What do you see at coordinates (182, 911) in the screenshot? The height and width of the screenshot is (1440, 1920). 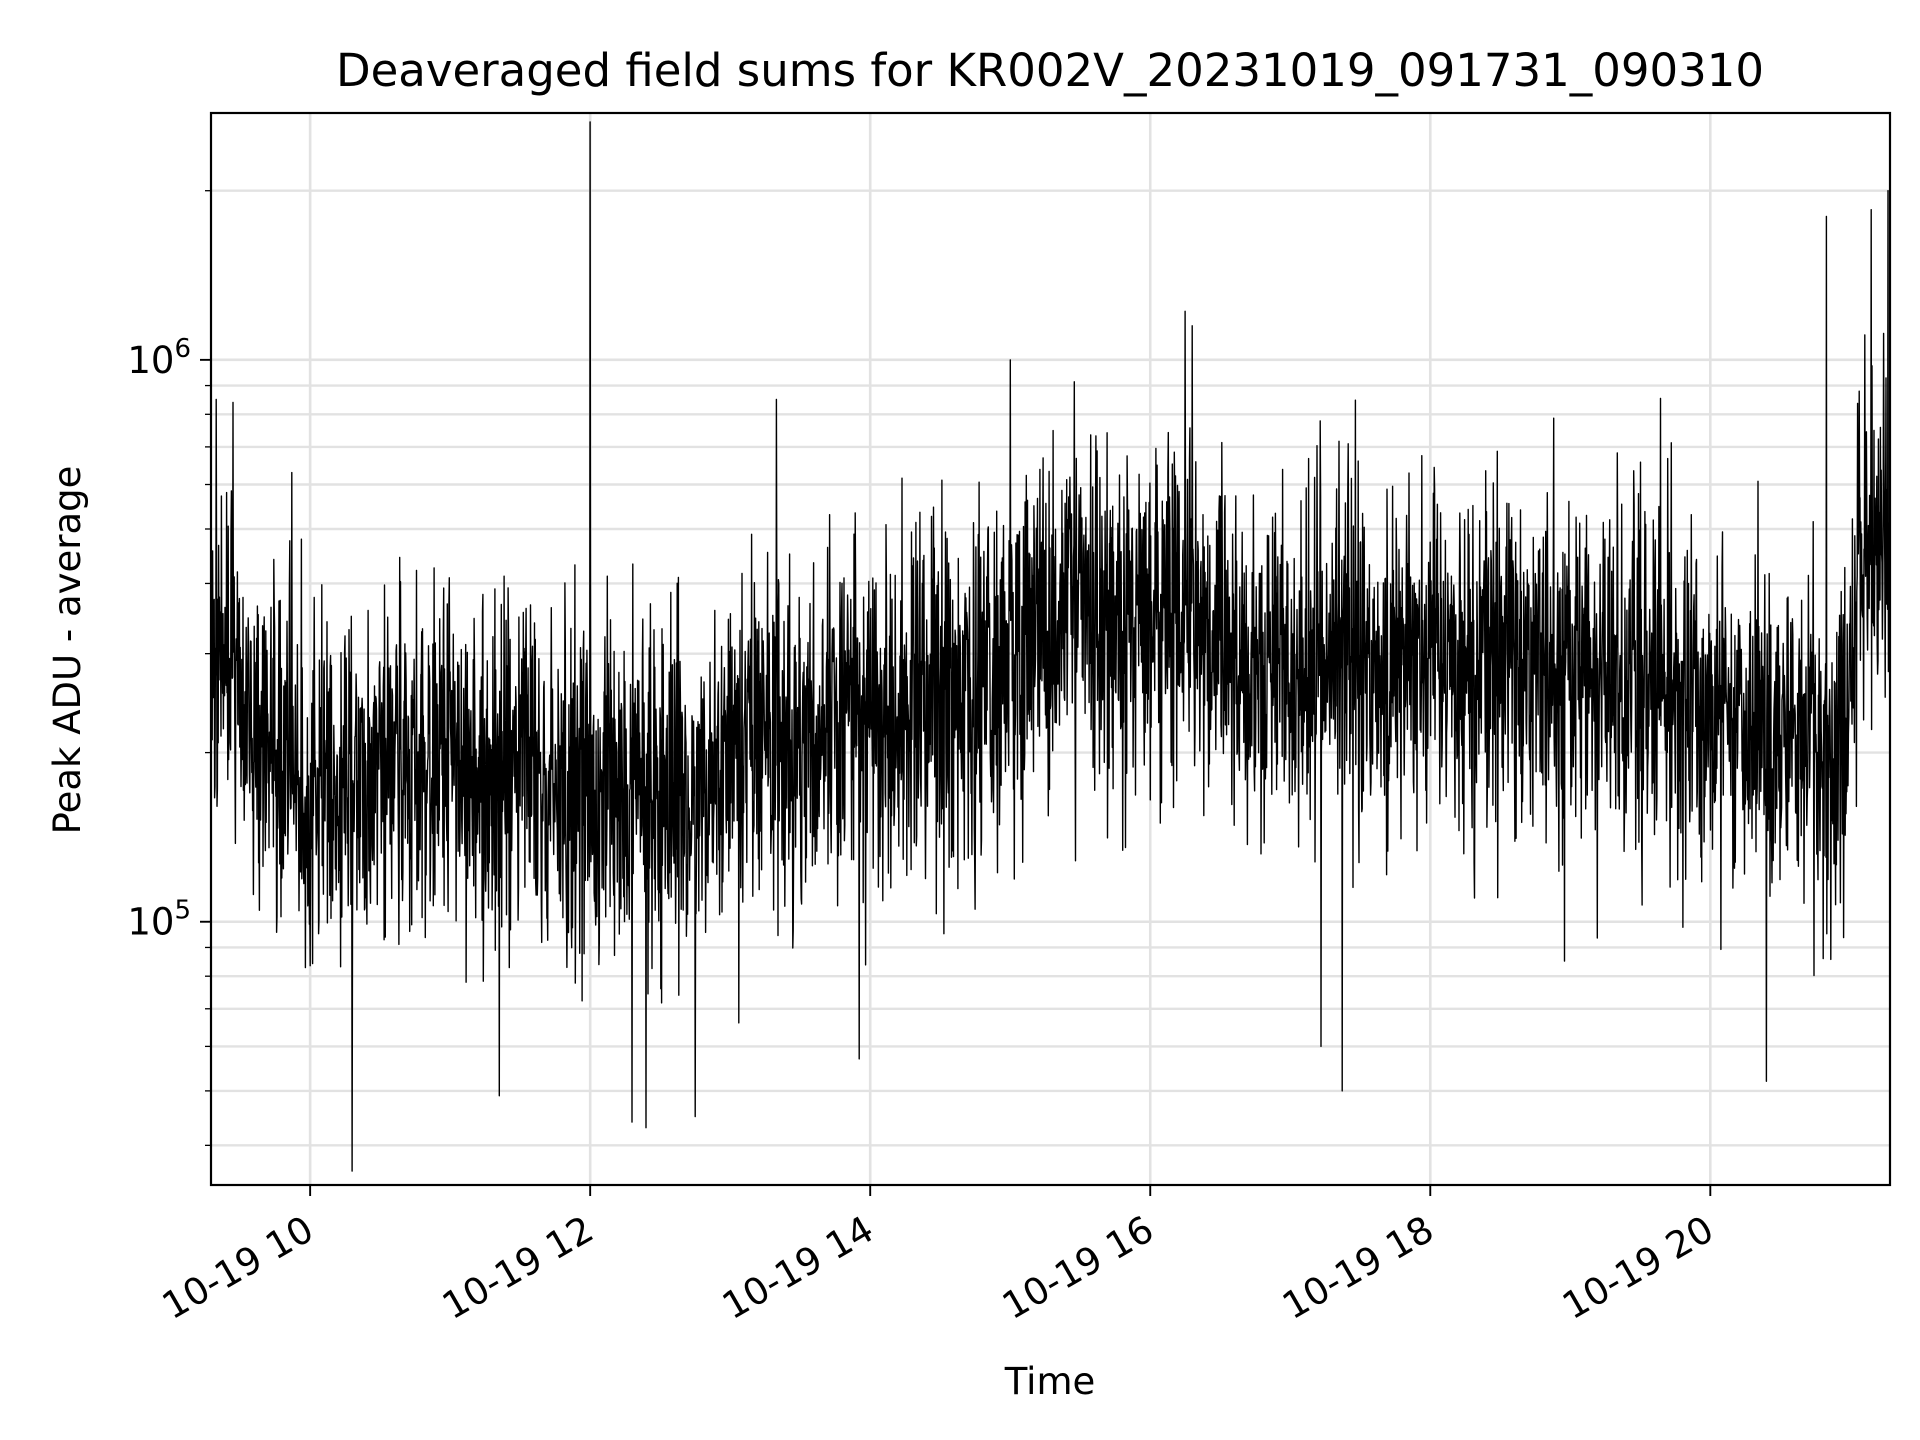 I see `y-tick-exponent: 5` at bounding box center [182, 911].